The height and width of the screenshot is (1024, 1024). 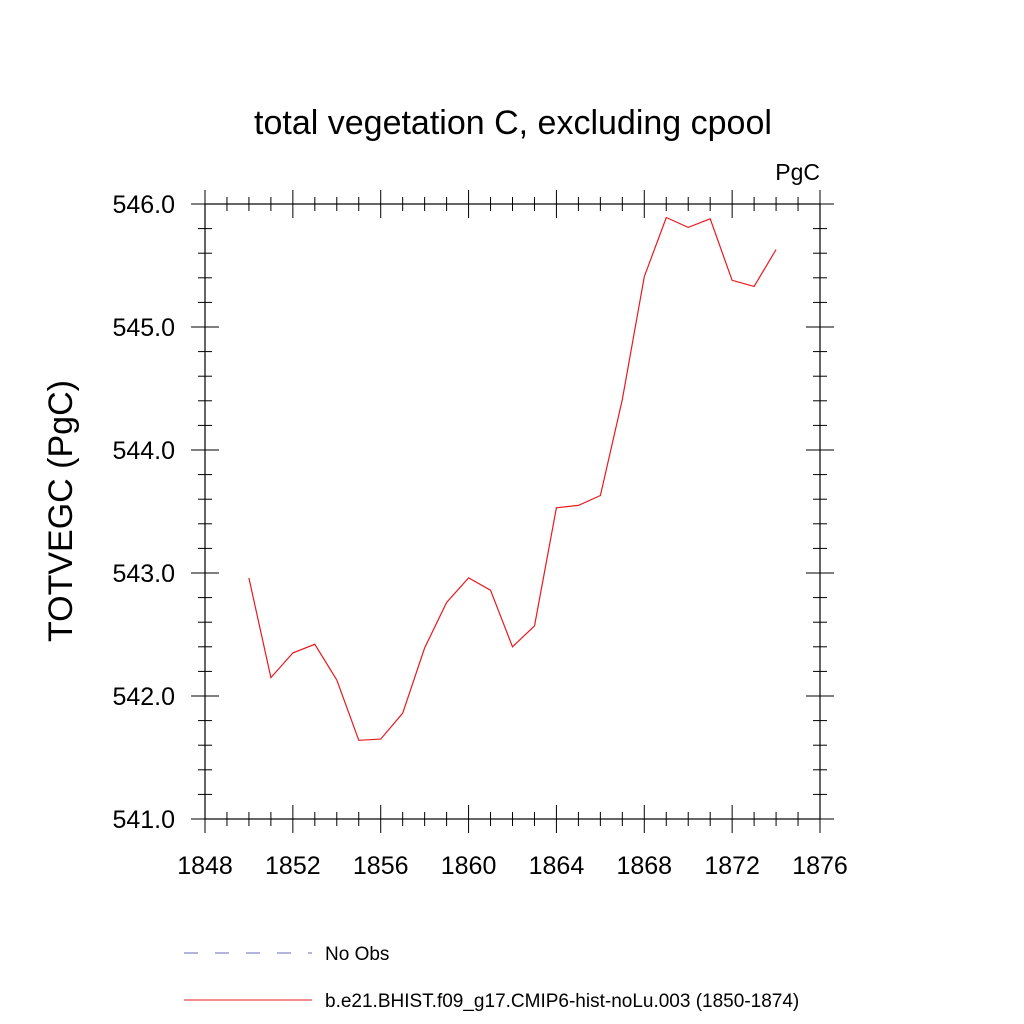 I want to click on y-tick-label: 541.0, so click(x=143, y=820).